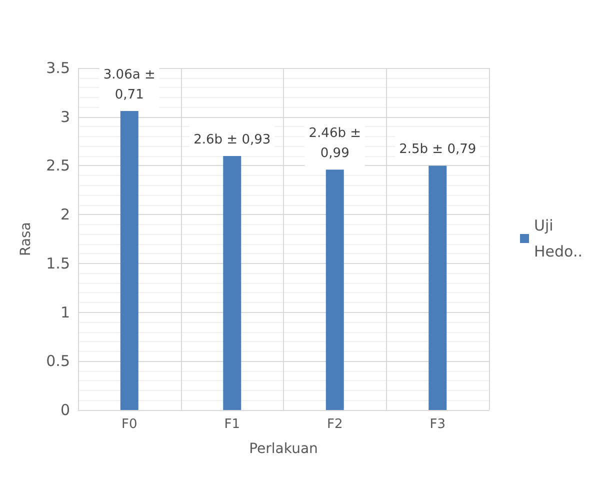 This screenshot has height=477, width=599. I want to click on x-tick-label: F3, so click(438, 424).